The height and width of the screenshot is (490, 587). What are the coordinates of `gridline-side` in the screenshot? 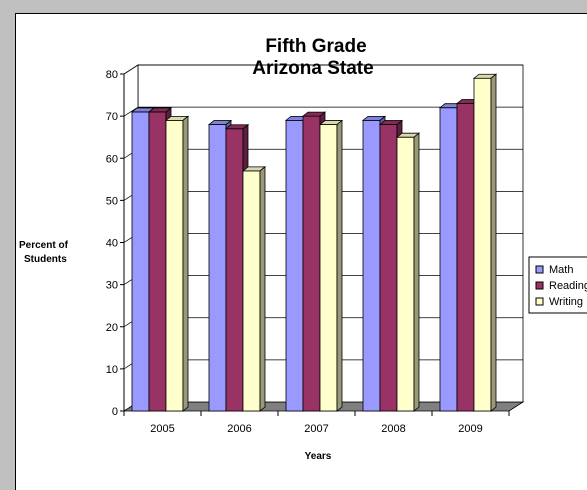 It's located at (131, 69).